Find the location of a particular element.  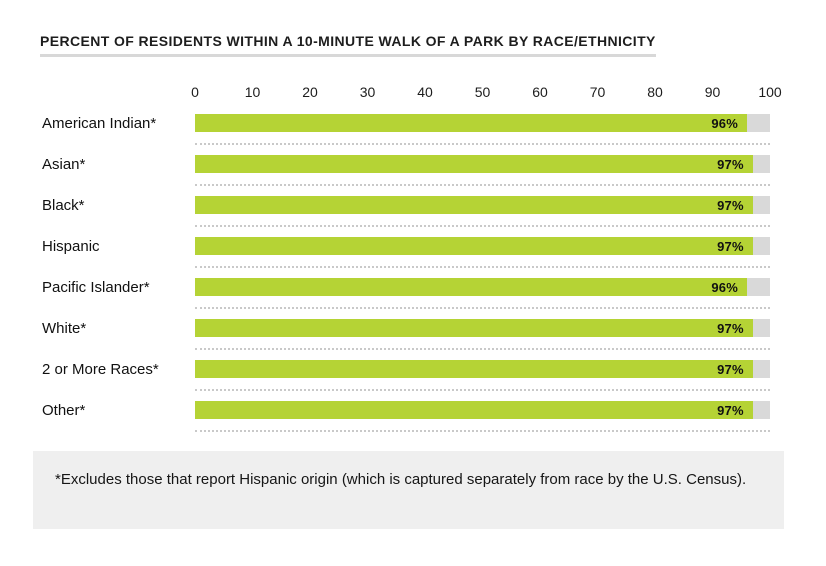

x-axis-tick: 30 is located at coordinates (367, 92).